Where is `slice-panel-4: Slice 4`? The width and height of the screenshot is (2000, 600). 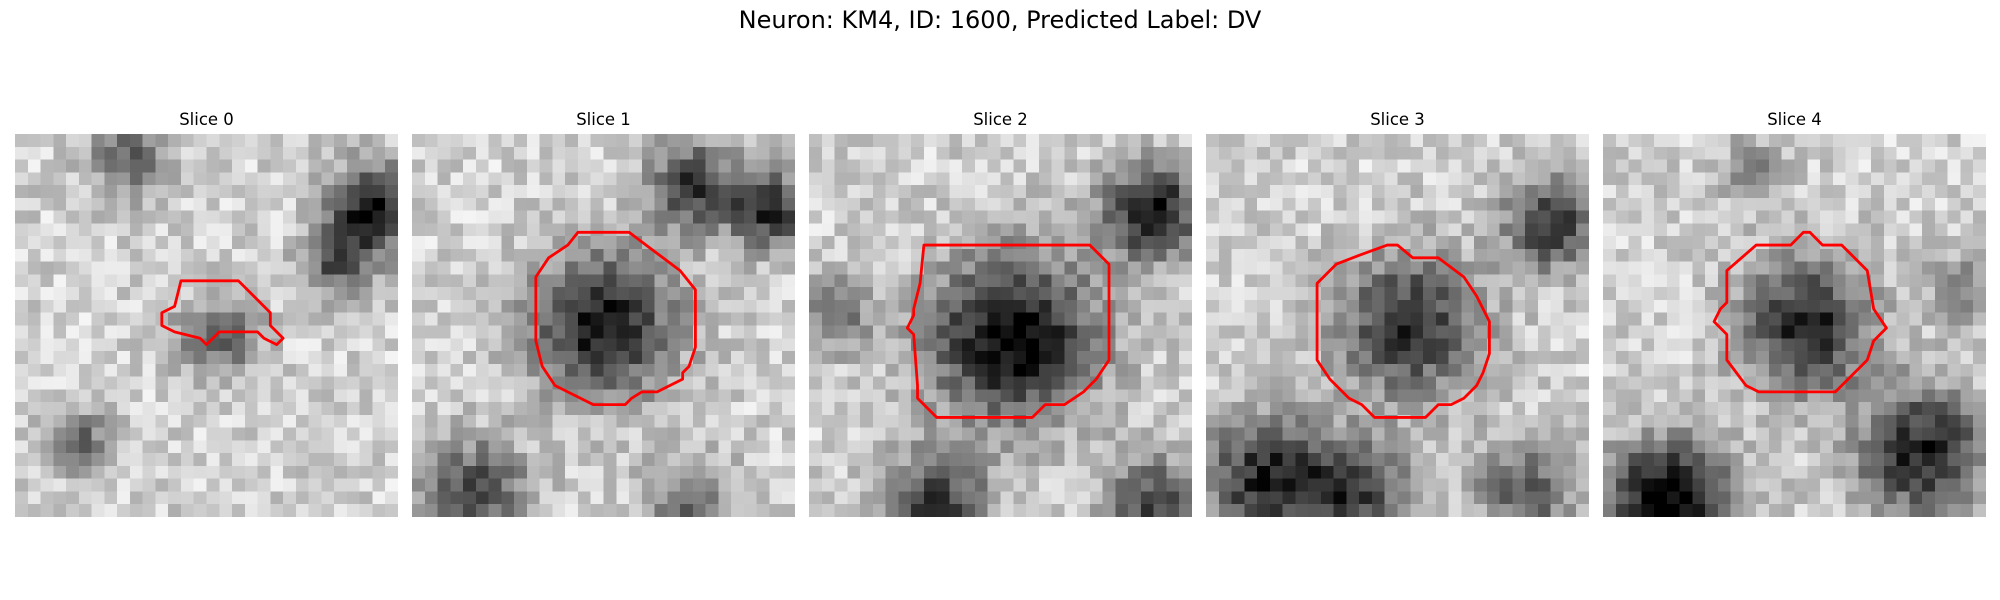
slice-panel-4: Slice 4 is located at coordinates (1794, 312).